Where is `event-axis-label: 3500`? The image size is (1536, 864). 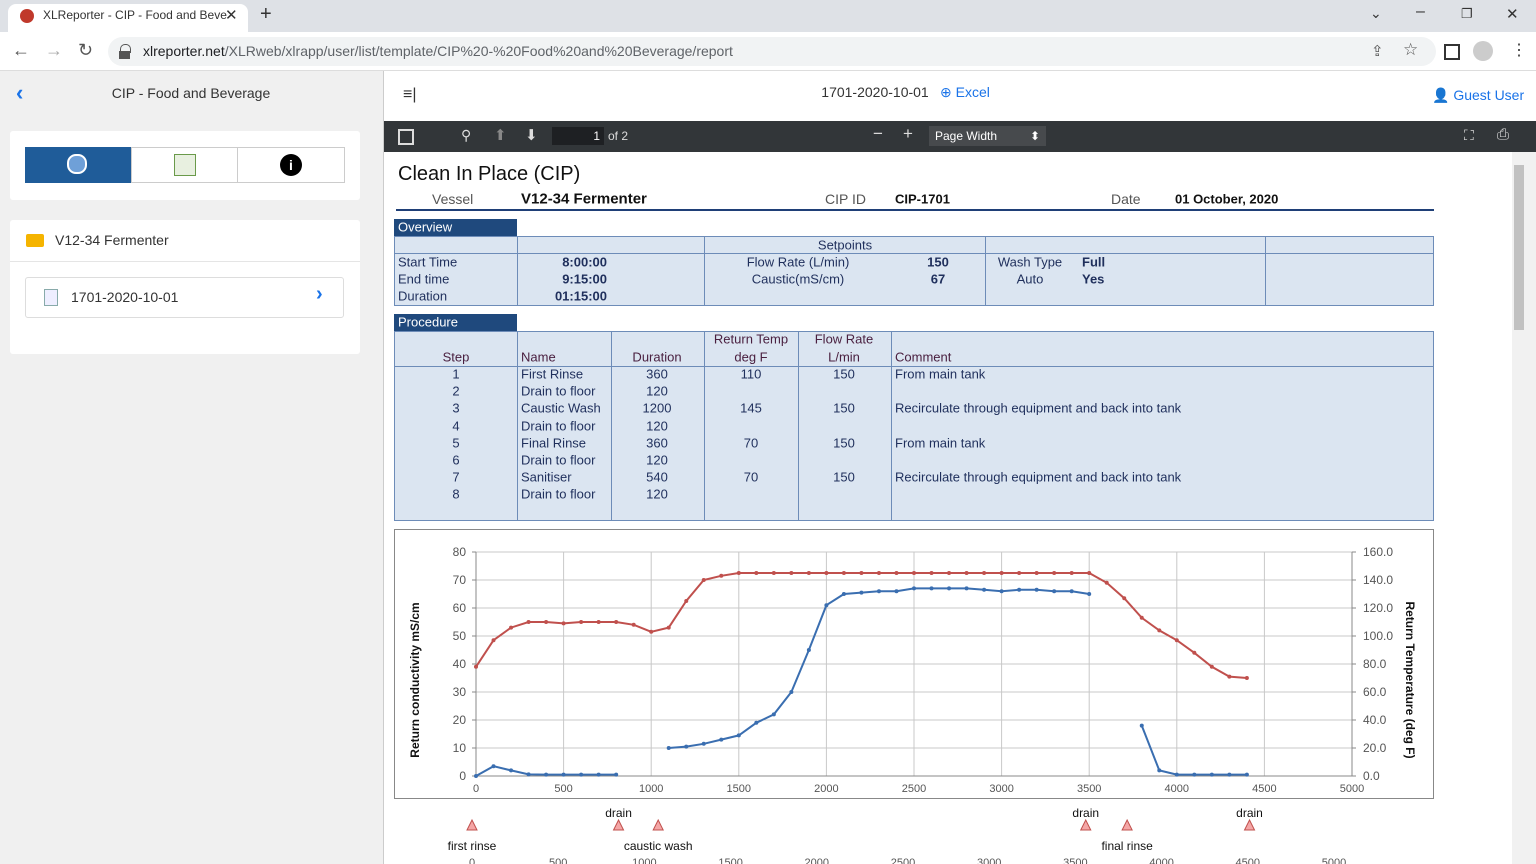 event-axis-label: 3500 is located at coordinates (1075, 860).